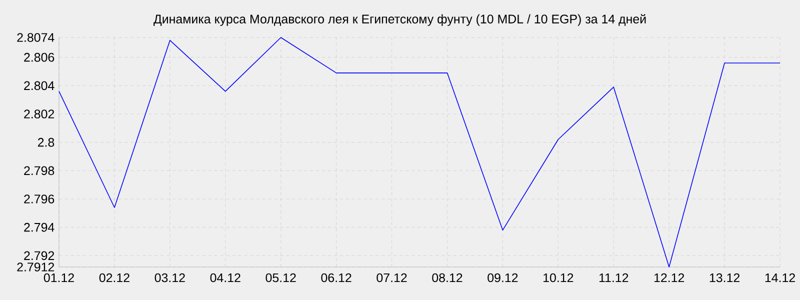  I want to click on y-tick-label: 2.796, so click(39, 199).